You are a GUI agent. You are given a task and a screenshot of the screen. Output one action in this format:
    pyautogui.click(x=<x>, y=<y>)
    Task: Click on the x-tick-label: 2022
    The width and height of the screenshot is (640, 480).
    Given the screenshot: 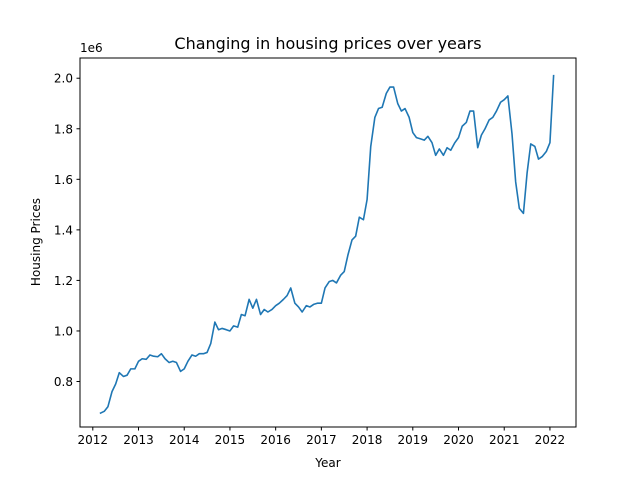 What is the action you would take?
    pyautogui.click(x=550, y=440)
    